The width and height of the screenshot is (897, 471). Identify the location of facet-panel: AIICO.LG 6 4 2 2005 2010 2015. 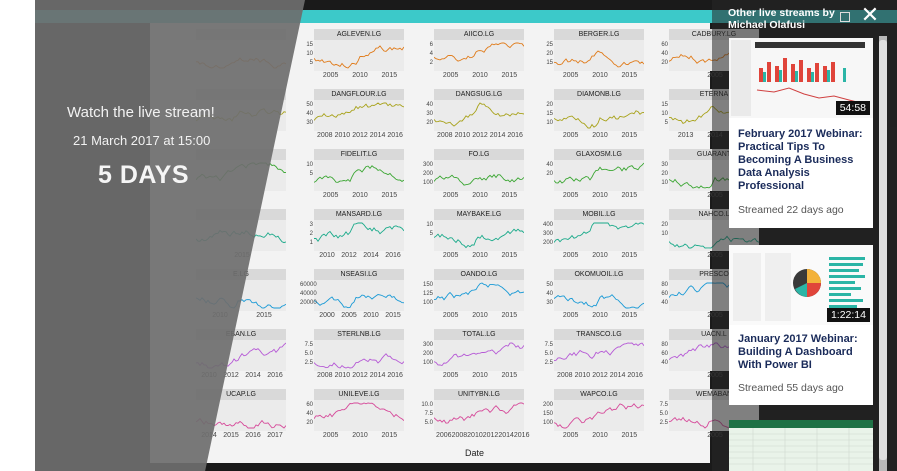
(472, 56).